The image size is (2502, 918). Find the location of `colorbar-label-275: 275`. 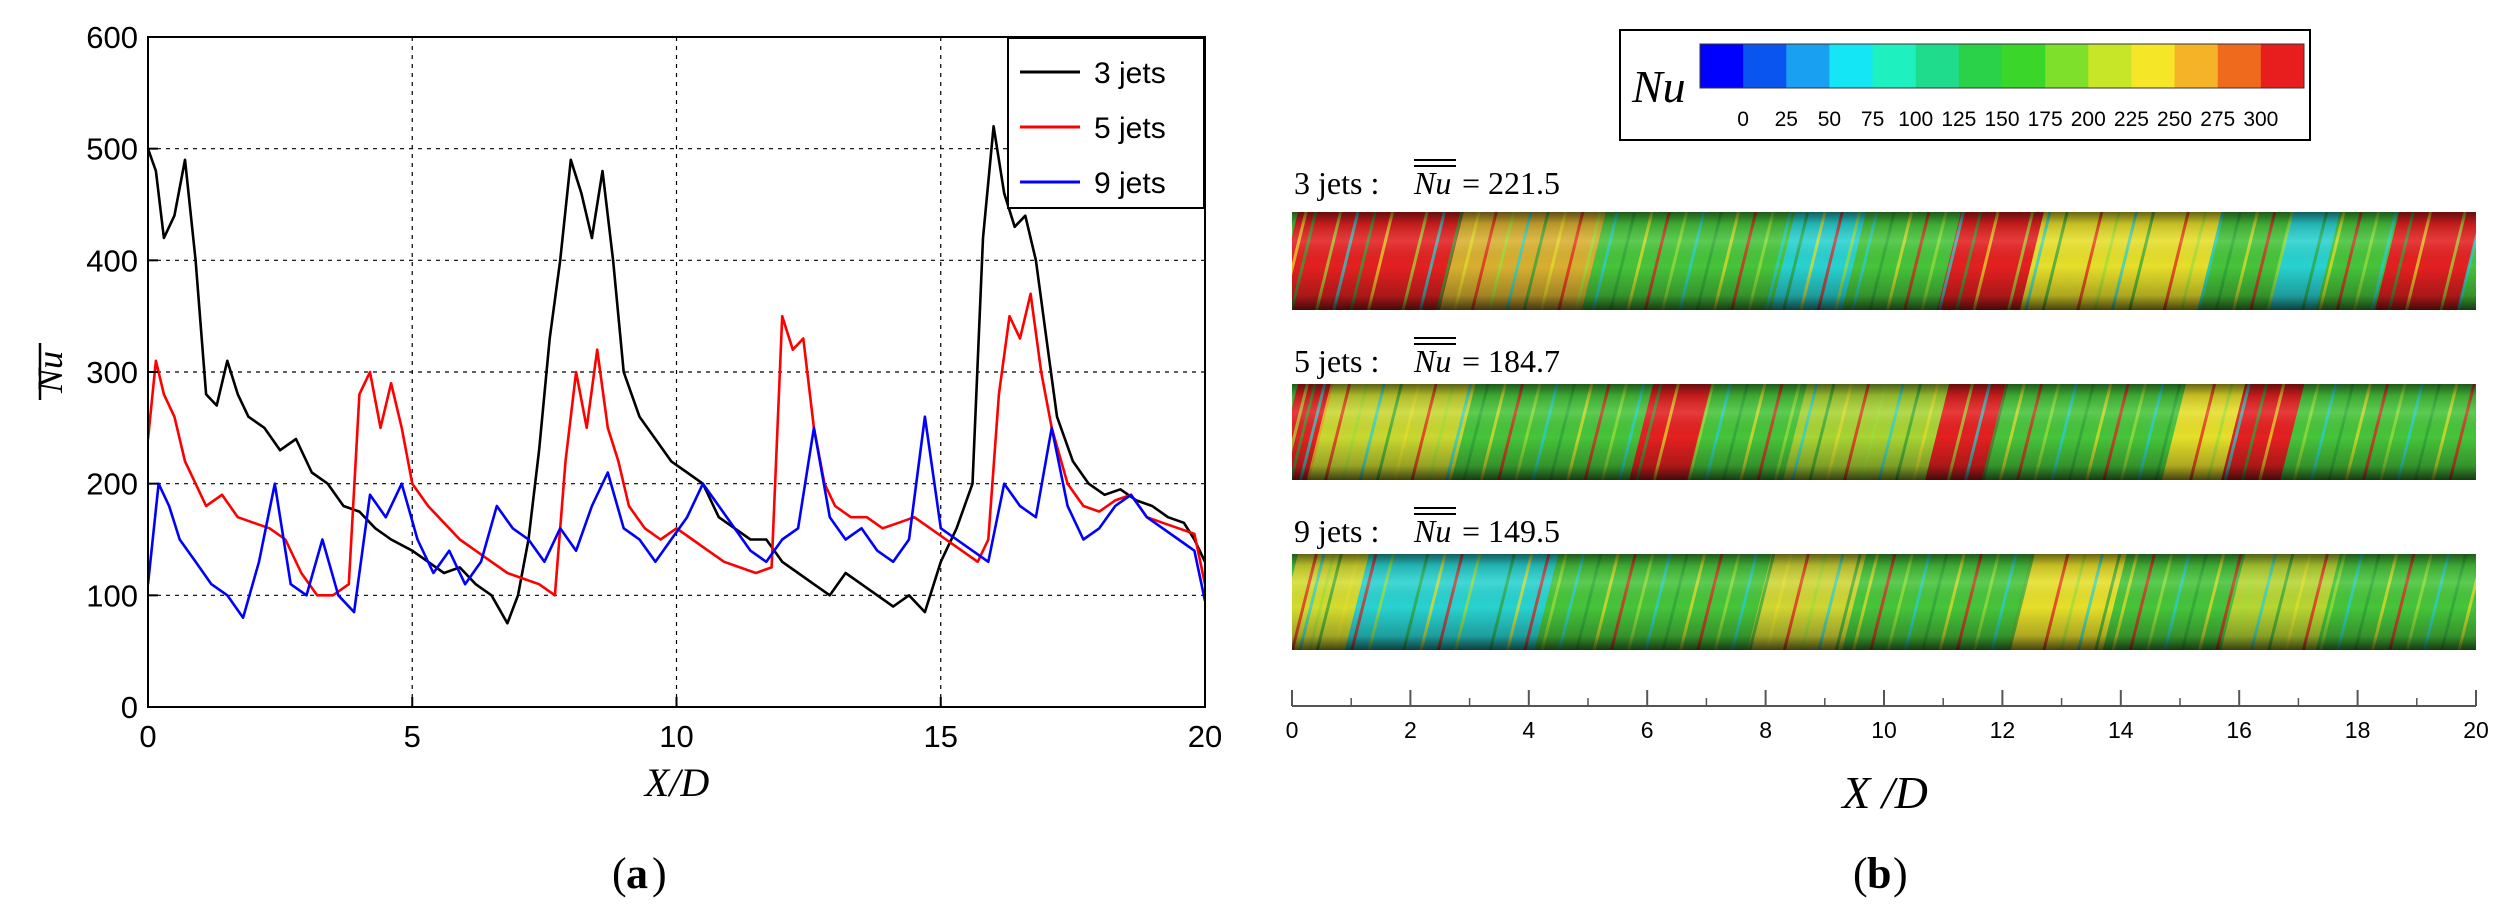

colorbar-label-275: 275 is located at coordinates (2217, 119).